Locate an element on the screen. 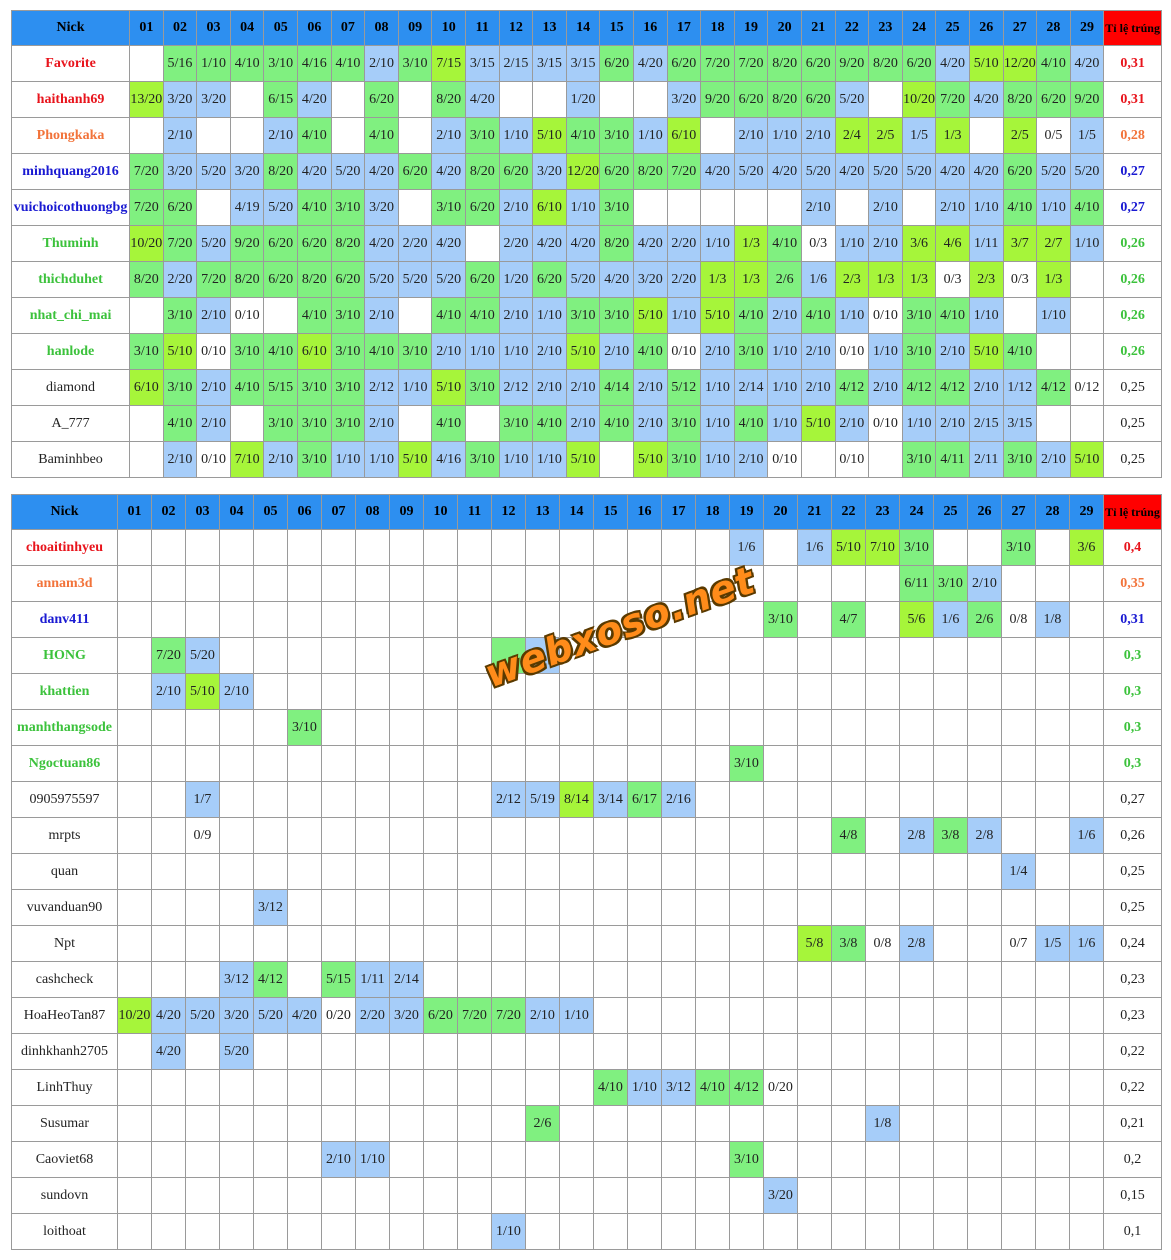 The height and width of the screenshot is (1260, 1171). nick-cell: diamond is located at coordinates (70, 387).